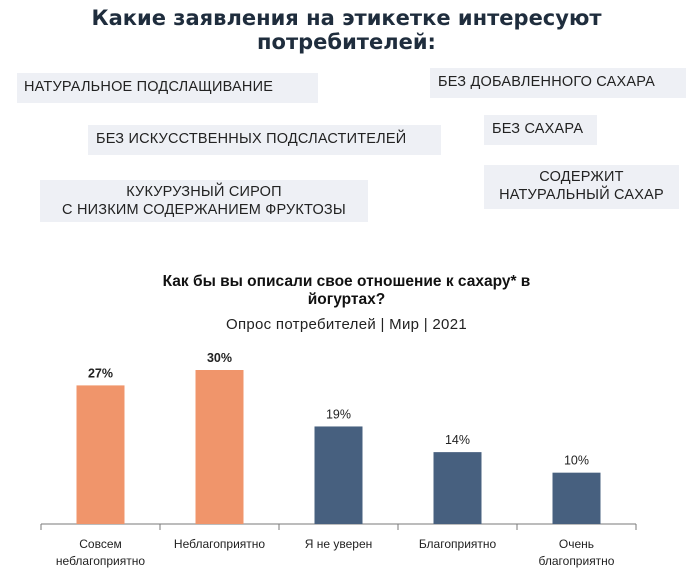 The height and width of the screenshot is (585, 693). Describe the element at coordinates (346, 299) in the screenshot. I see `chart-title-line2: йогуртах?` at that location.